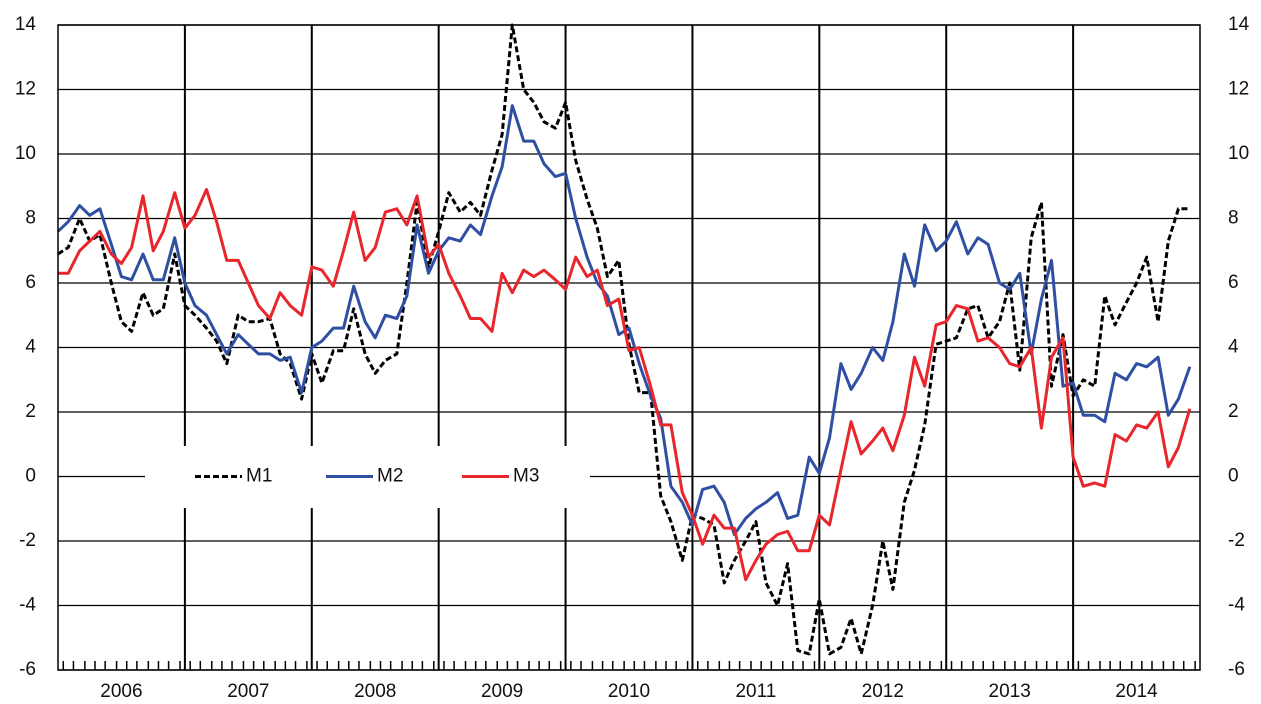  I want to click on y-tick-label-right: 4, so click(1233, 347).